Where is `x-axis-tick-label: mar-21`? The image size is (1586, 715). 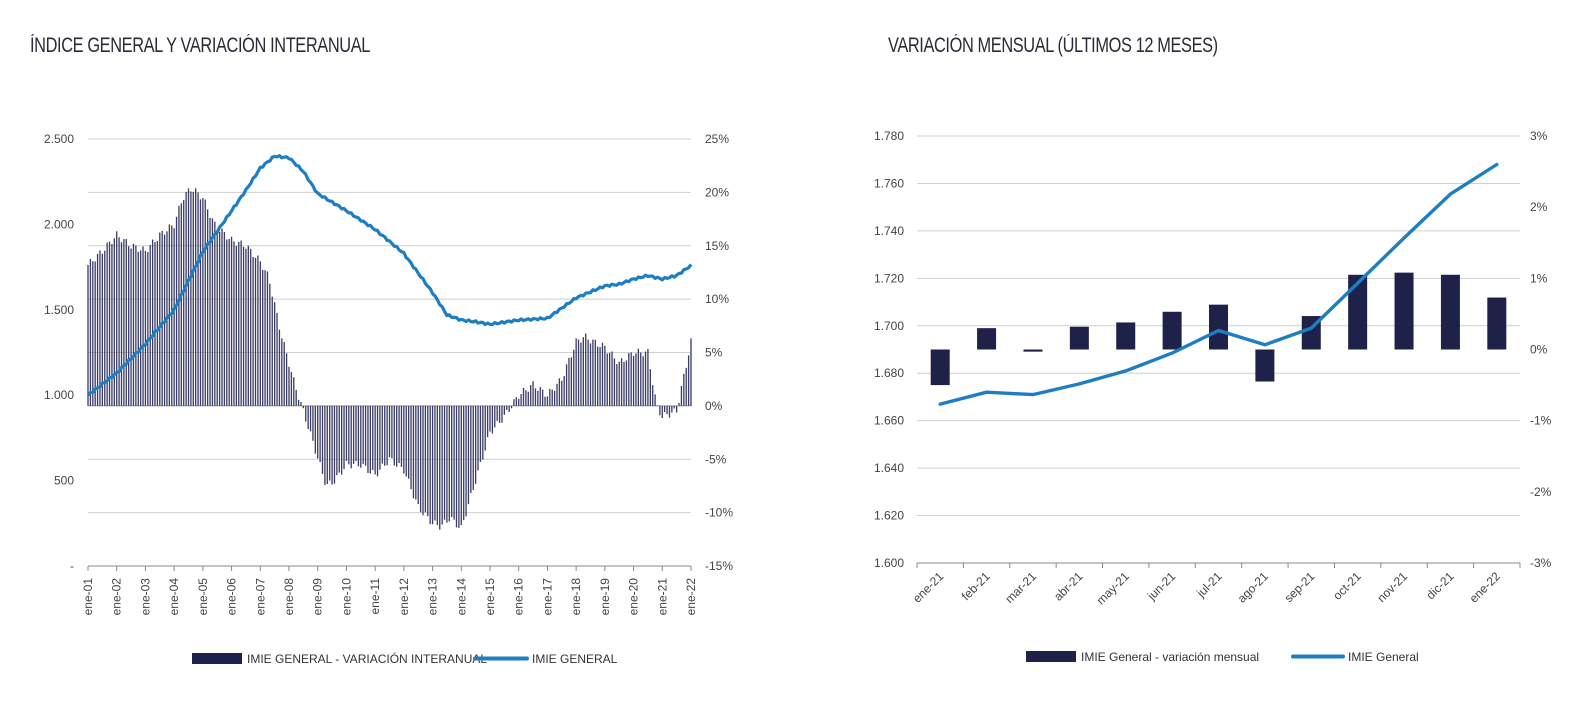
x-axis-tick-label: mar-21 is located at coordinates (1020, 587).